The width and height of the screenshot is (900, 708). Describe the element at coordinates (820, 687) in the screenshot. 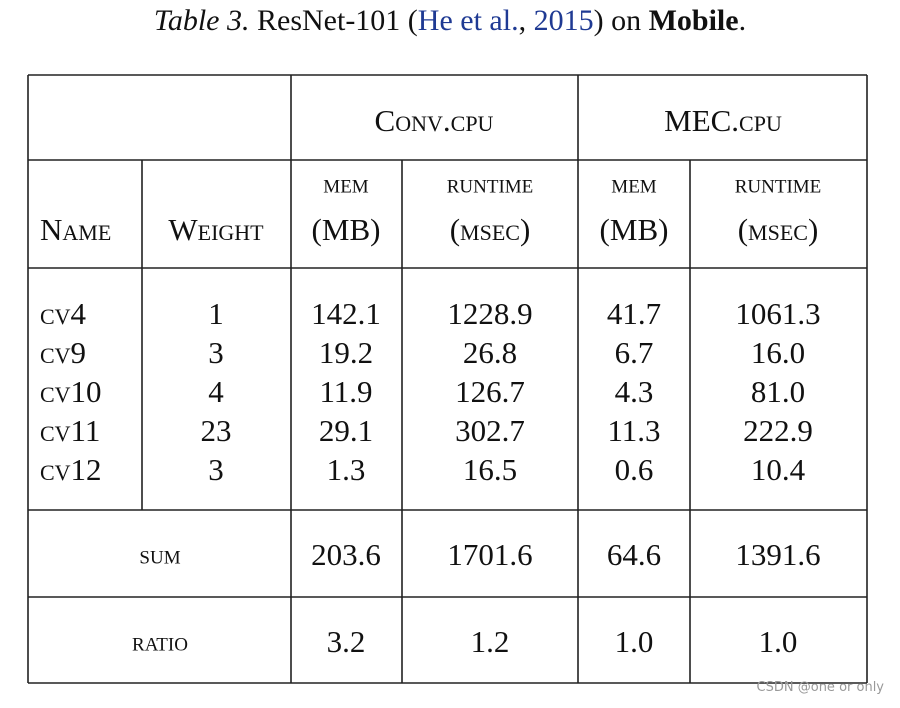

I see `watermark: CSDN @one or only` at that location.